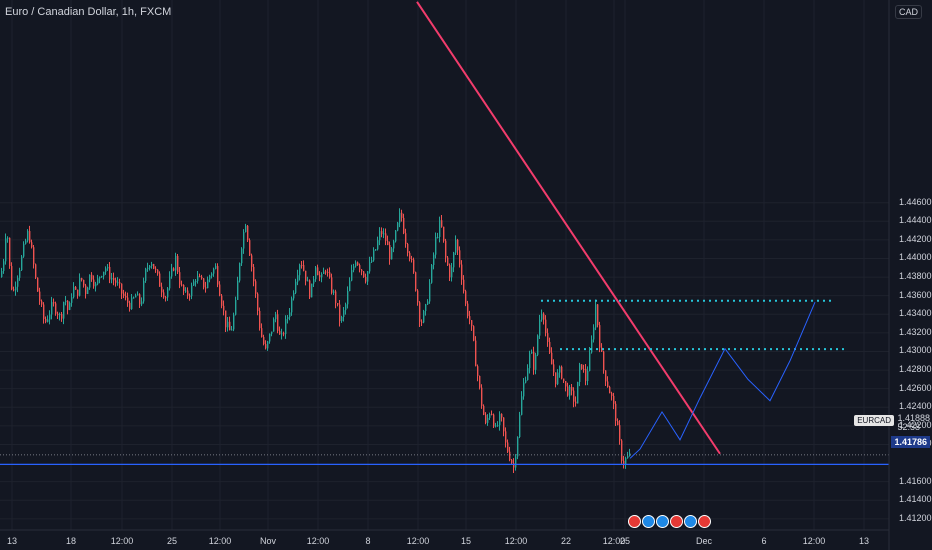 The height and width of the screenshot is (550, 932). Describe the element at coordinates (12, 541) in the screenshot. I see `time-tick-label: 13` at that location.